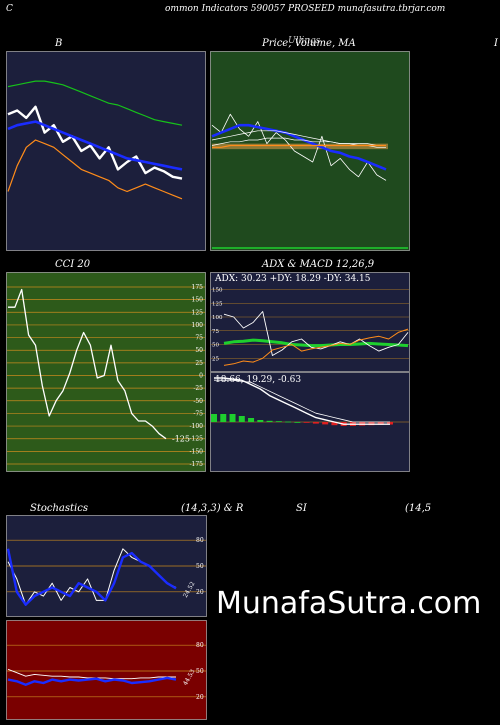  I want to click on price-title: Price, Volume, MA, so click(309, 43).